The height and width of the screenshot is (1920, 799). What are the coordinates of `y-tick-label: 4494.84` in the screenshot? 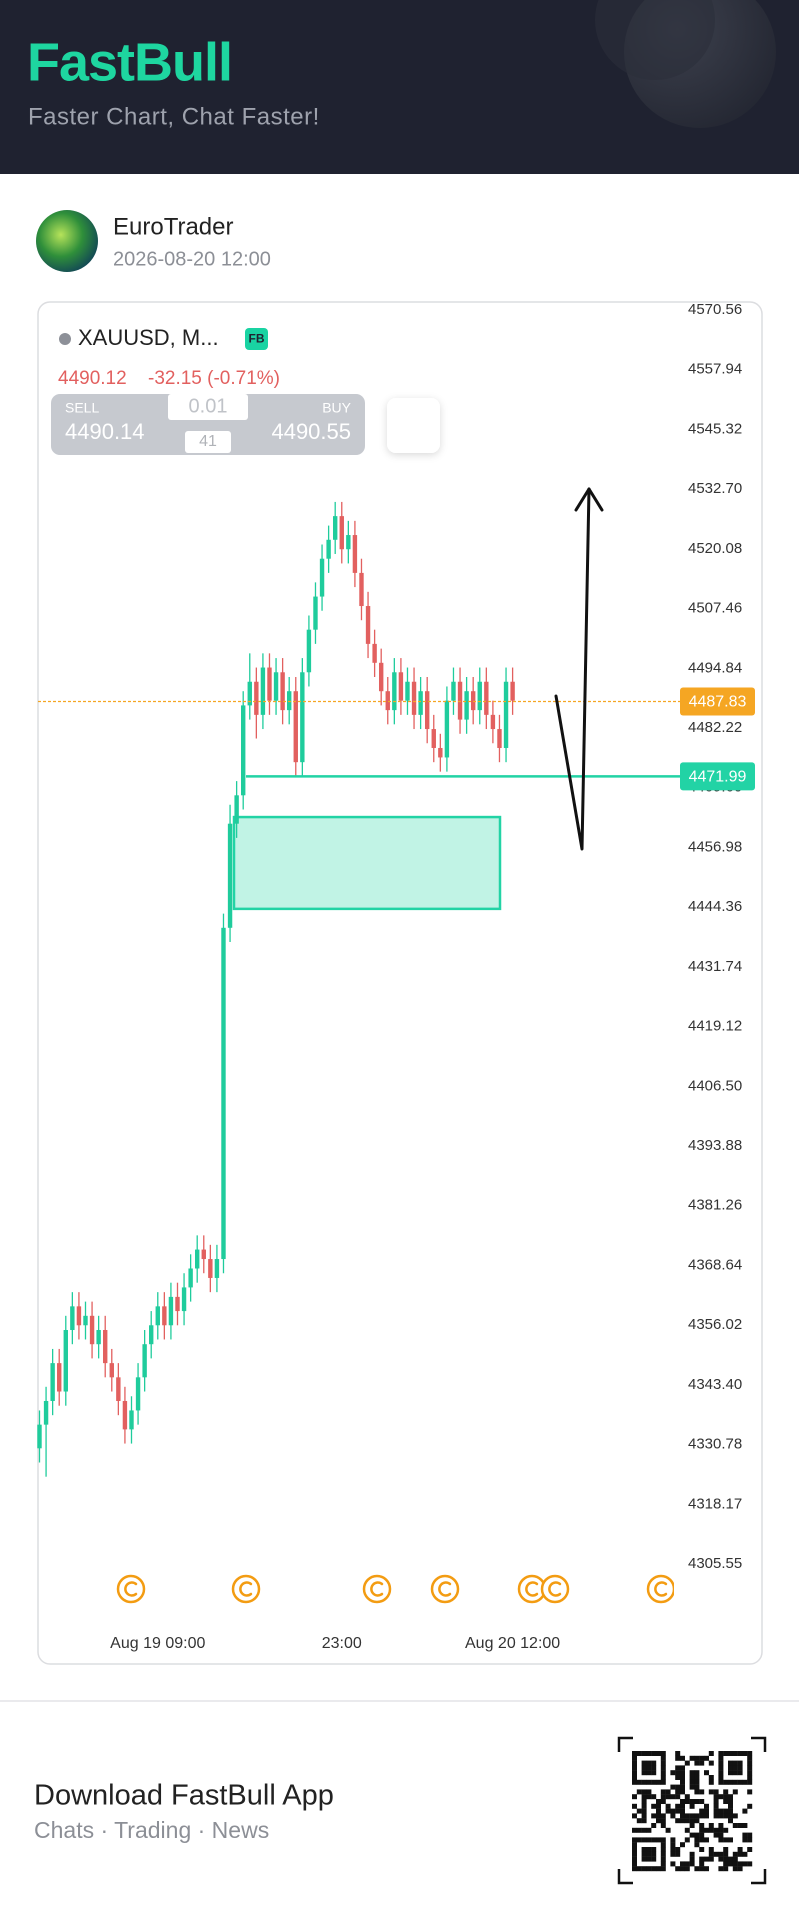 It's located at (715, 667).